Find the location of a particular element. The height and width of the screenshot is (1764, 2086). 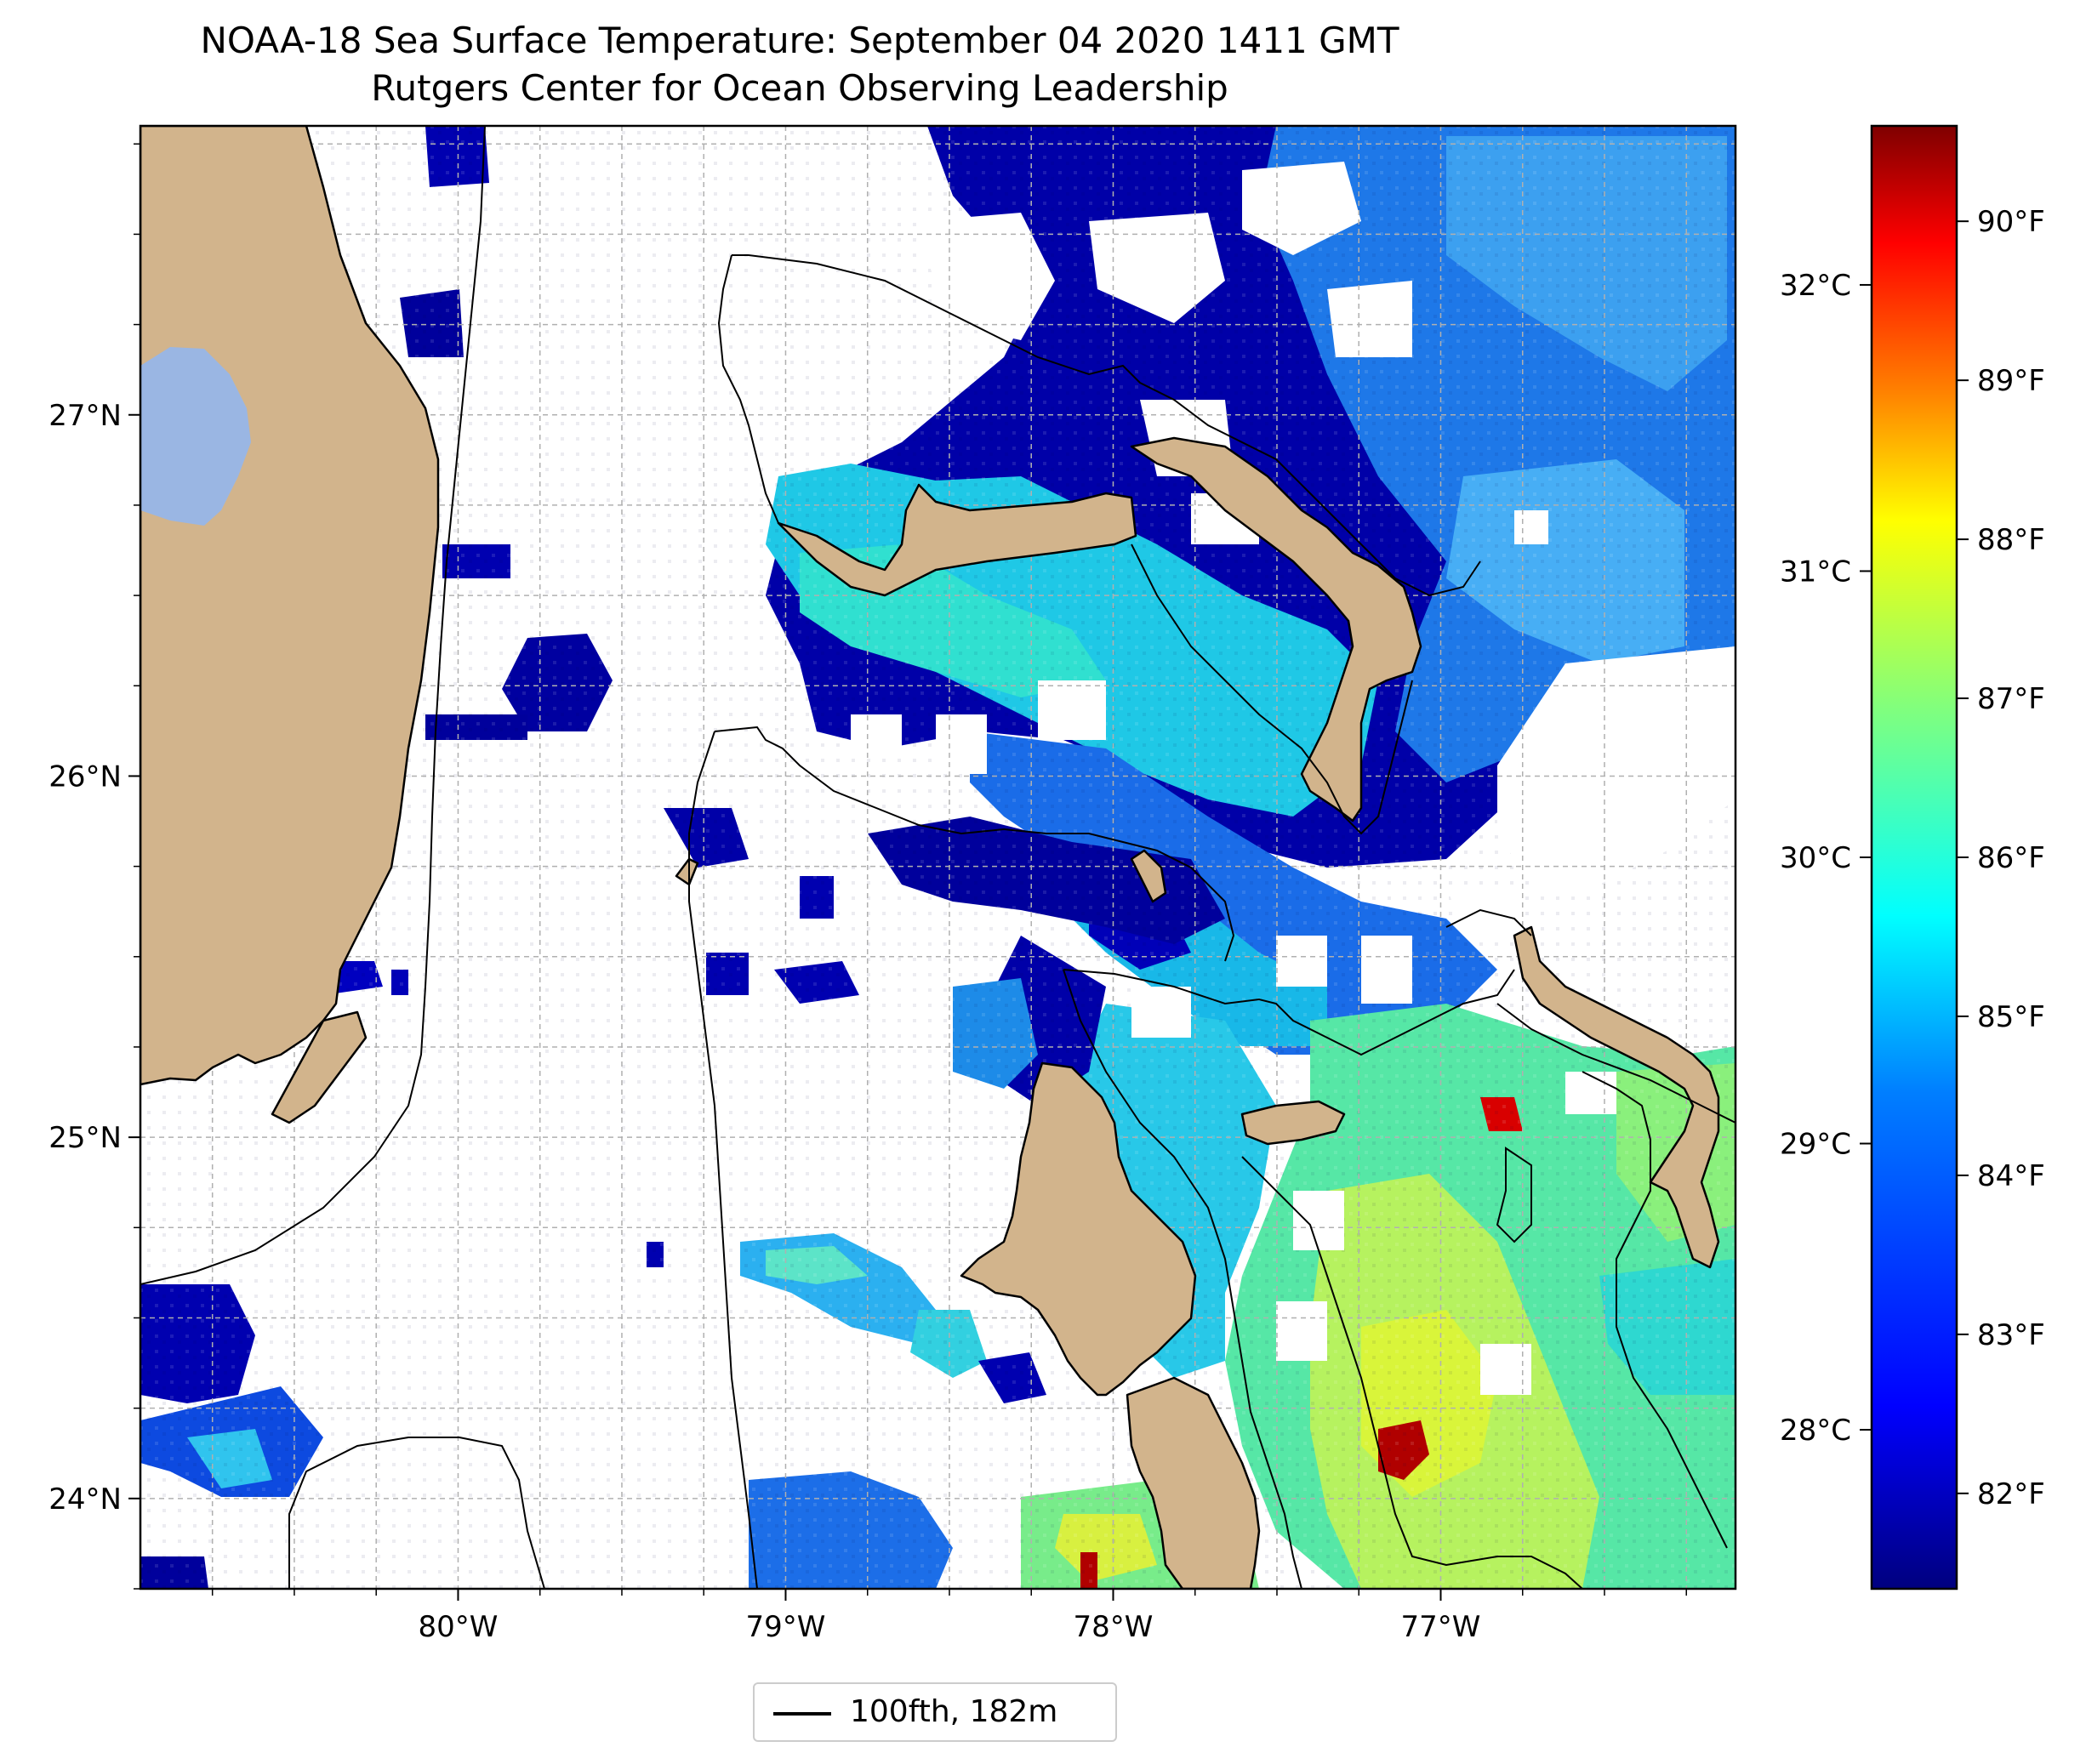

lake-okeechobee is located at coordinates (195, 436).